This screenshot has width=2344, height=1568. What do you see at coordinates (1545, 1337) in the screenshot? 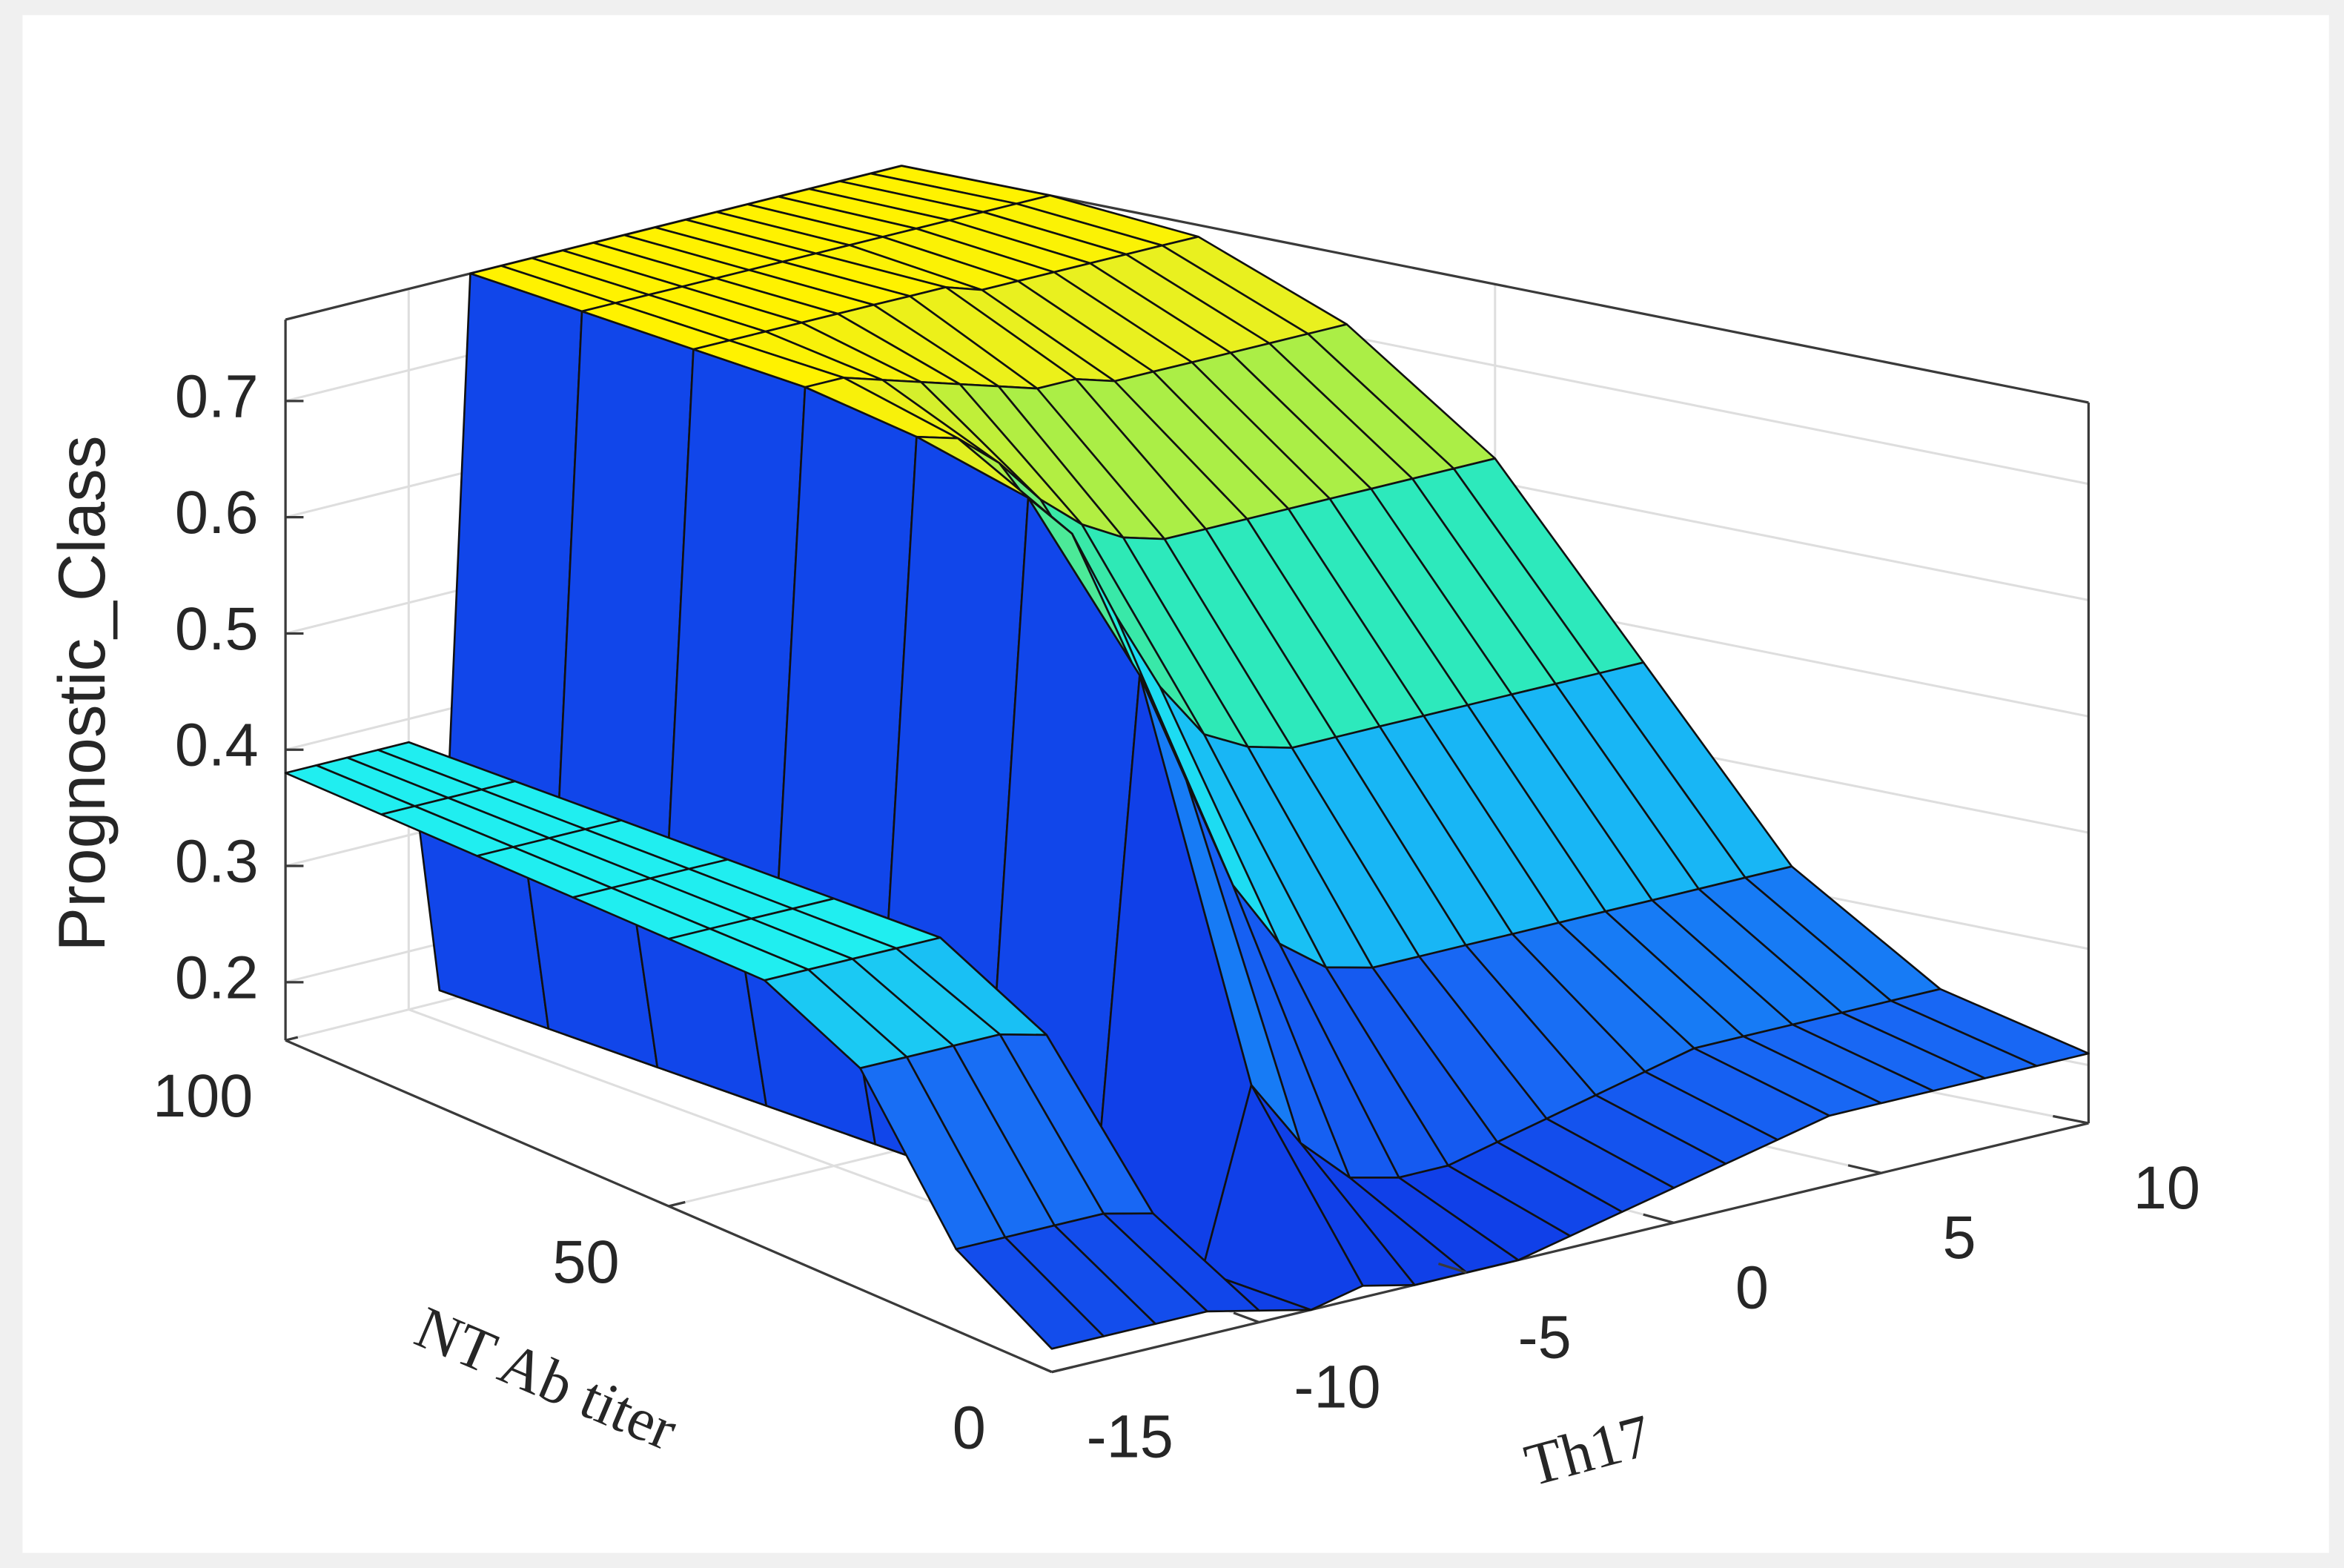
I see `x-tick-label: -5` at bounding box center [1545, 1337].